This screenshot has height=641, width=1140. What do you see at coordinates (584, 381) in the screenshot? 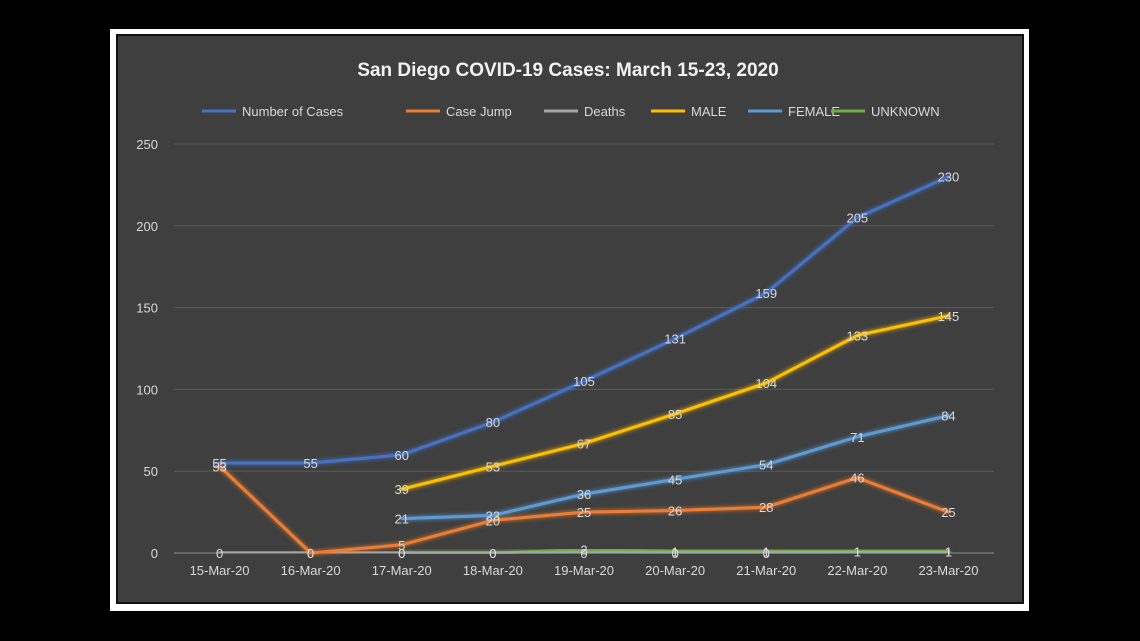
I see `data-label: 105` at bounding box center [584, 381].